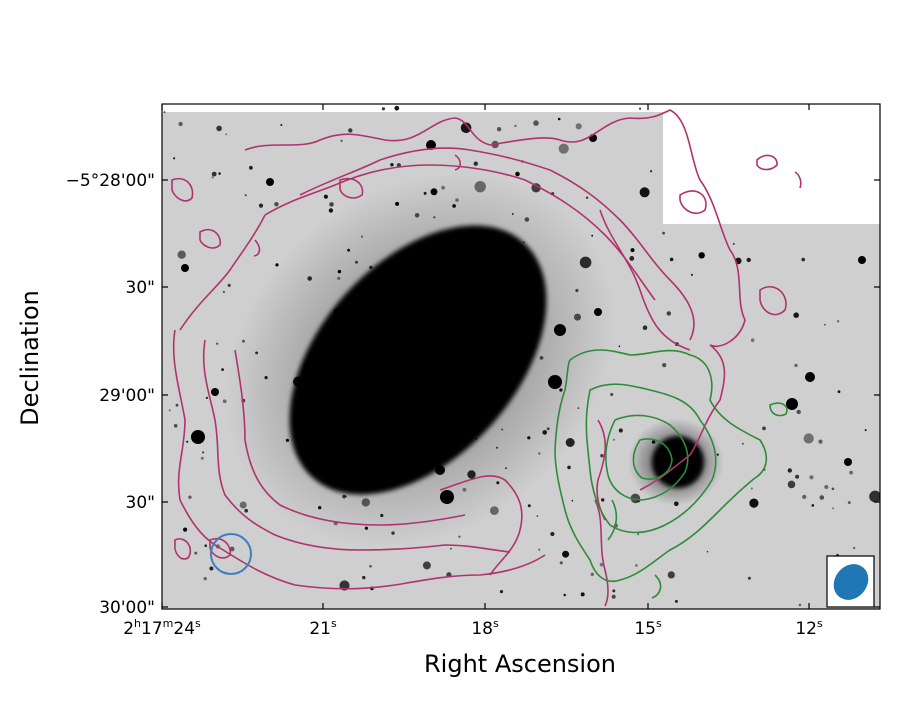 The image size is (897, 718). Describe the element at coordinates (231, 554) in the screenshot. I see `circle-marker-icon` at that location.